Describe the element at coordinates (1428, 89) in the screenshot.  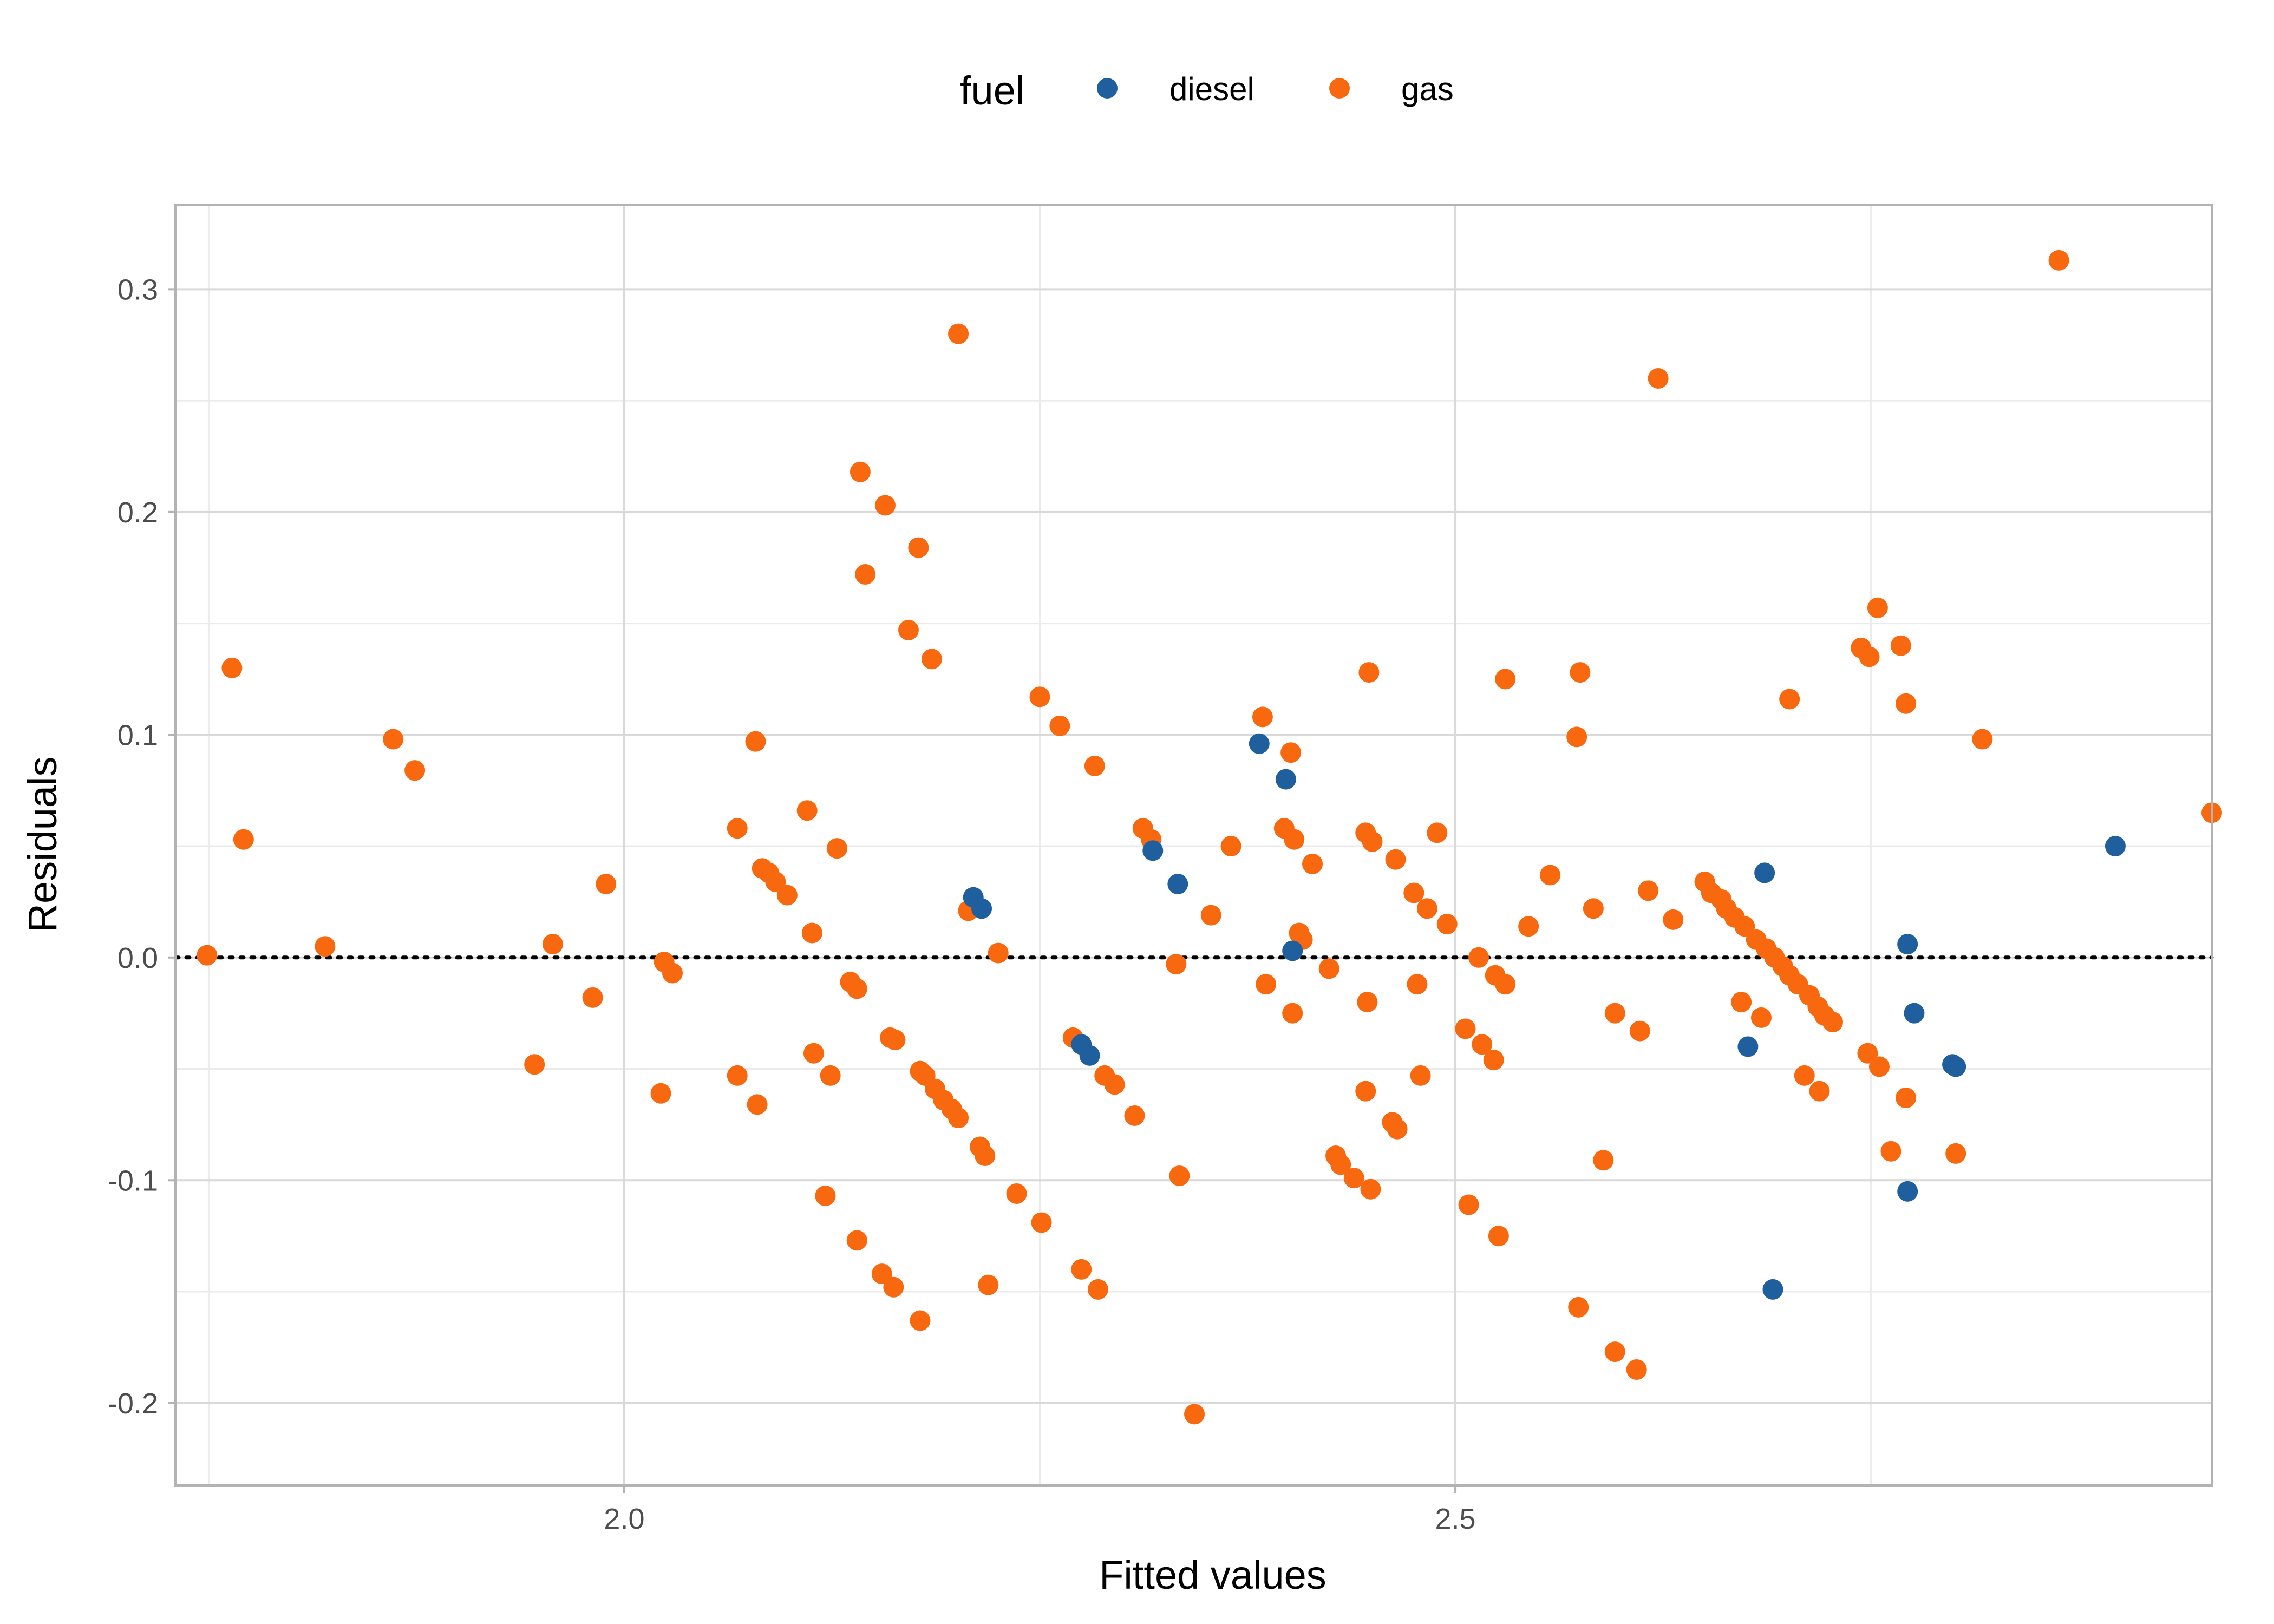
I see `legend-label-gas: gas` at that location.